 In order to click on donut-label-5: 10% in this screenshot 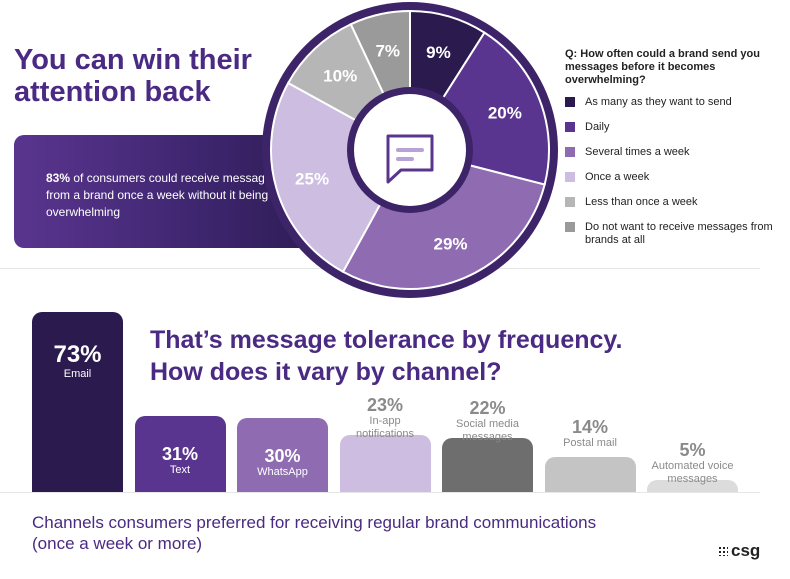, I will do `click(340, 76)`.